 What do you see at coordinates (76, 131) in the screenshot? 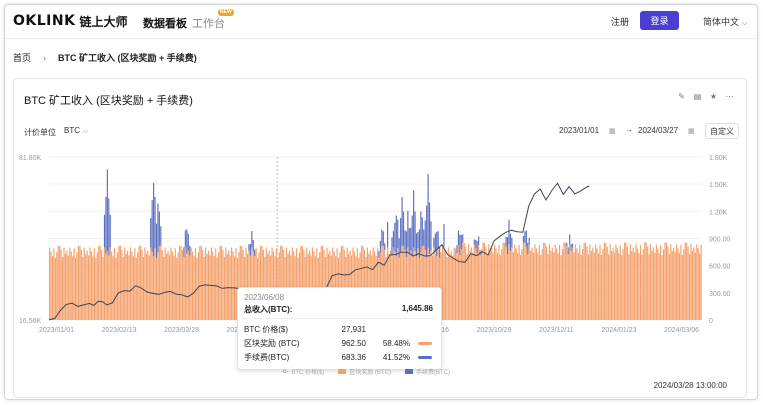
I see `unit-select: BTC ⌵` at bounding box center [76, 131].